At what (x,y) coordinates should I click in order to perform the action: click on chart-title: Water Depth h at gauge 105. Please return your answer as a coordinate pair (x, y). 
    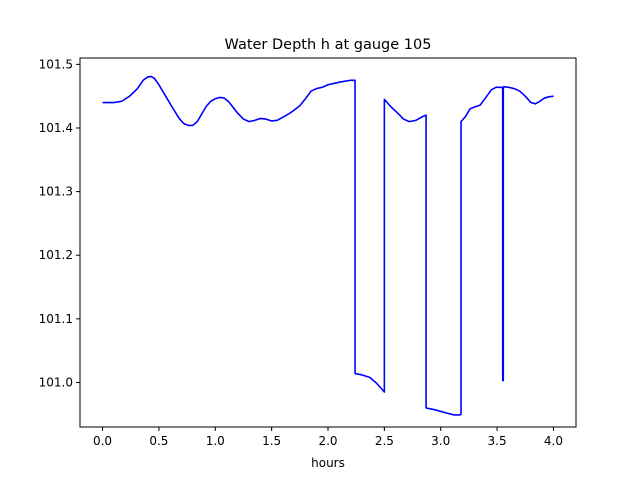
    Looking at the image, I should click on (328, 45).